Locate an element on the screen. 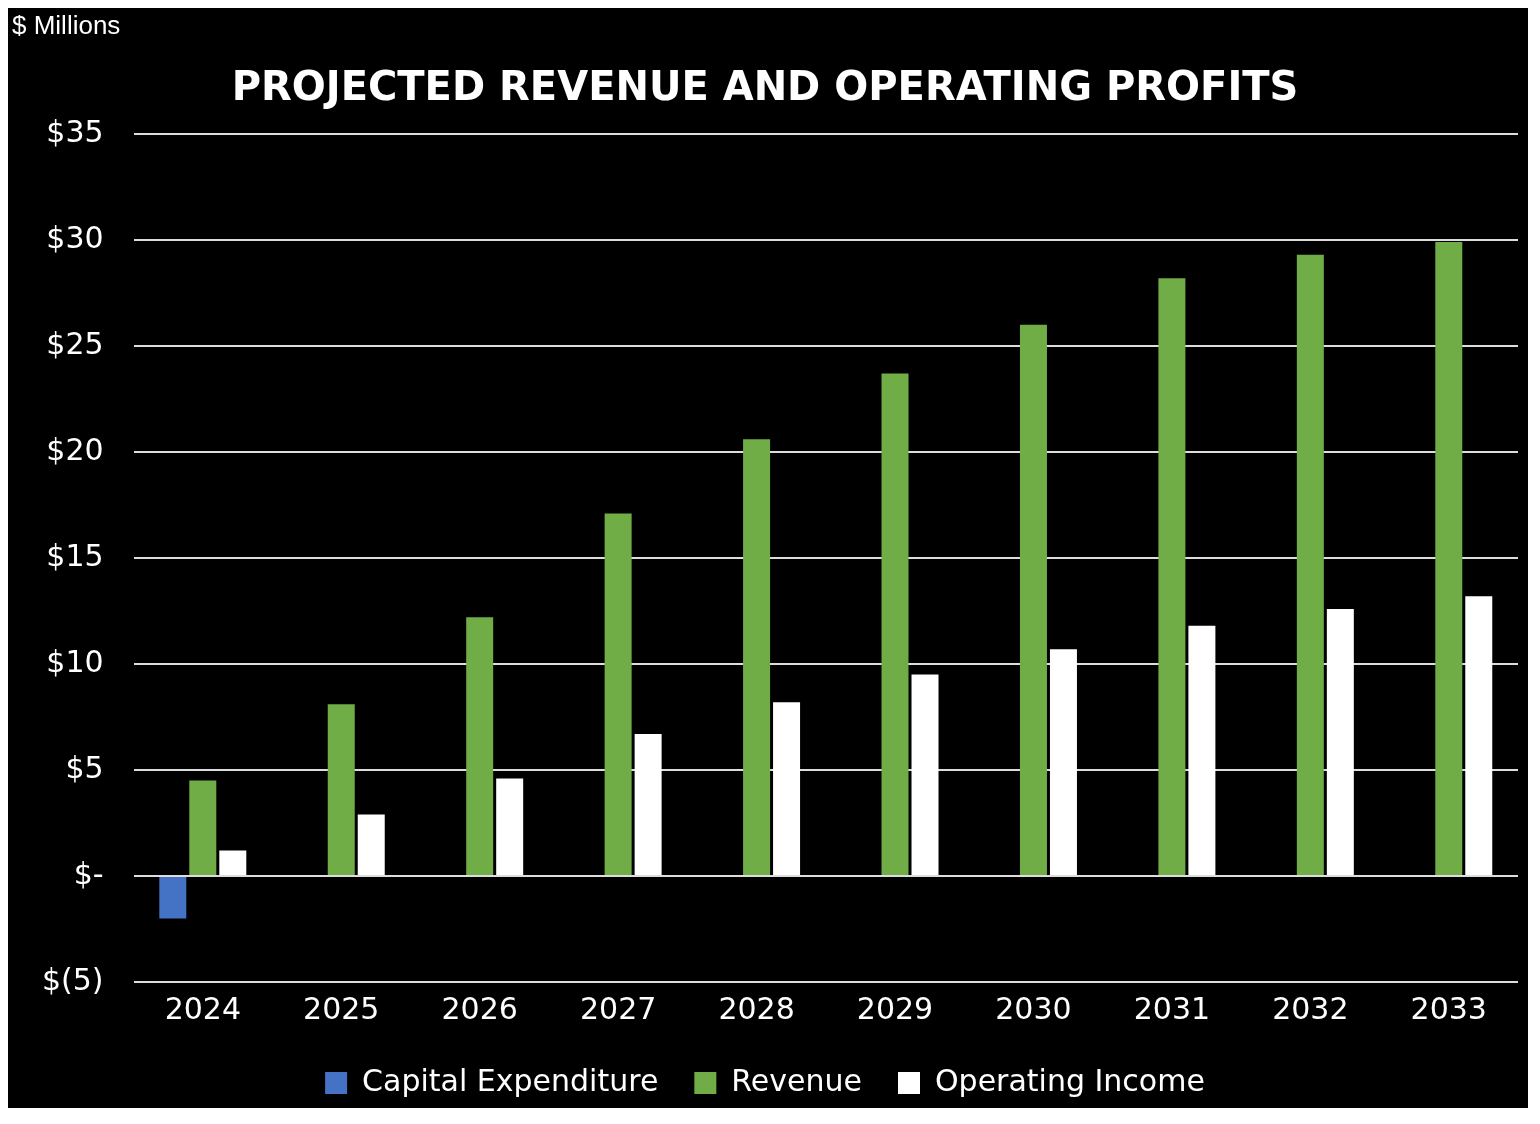  y-tick-label: $10 is located at coordinates (75, 661).